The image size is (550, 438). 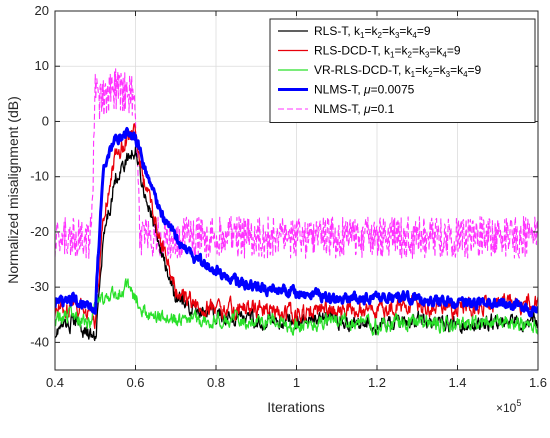 What do you see at coordinates (393, 90) in the screenshot?
I see `legend-label-part: =0.0075` at bounding box center [393, 90].